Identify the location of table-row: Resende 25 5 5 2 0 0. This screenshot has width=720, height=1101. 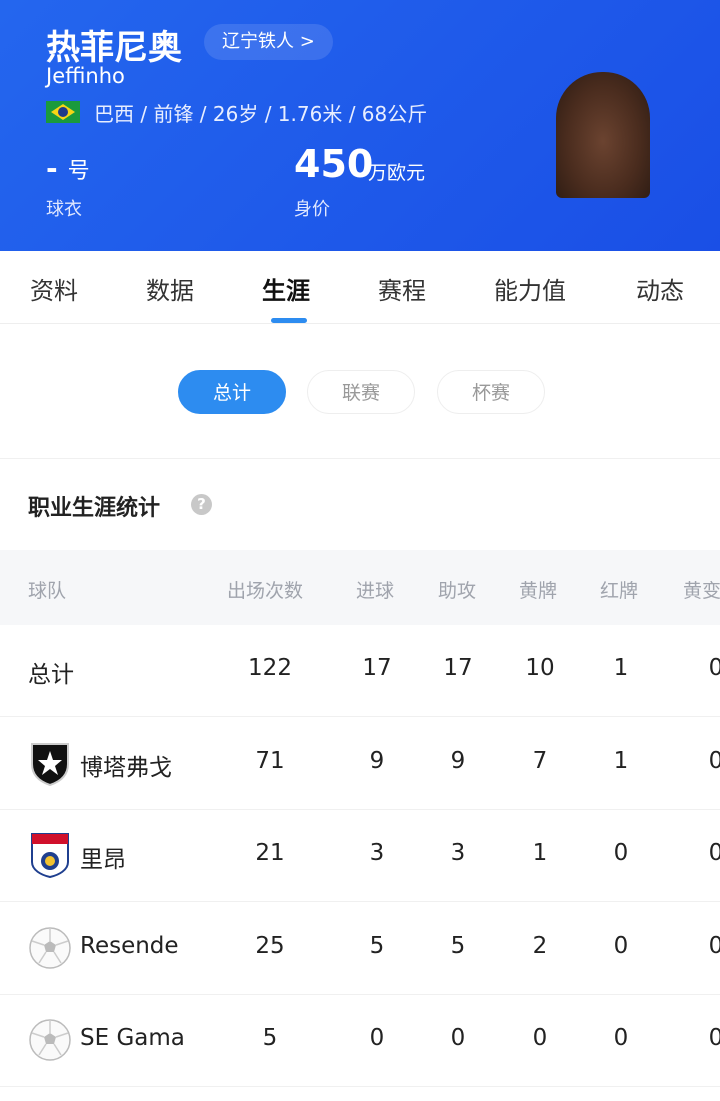
(360, 949).